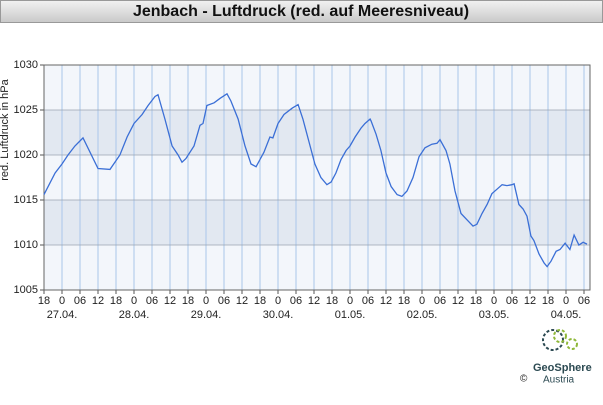  I want to click on y-axis-label: red. Luftdruck in hPa, so click(5, 129).